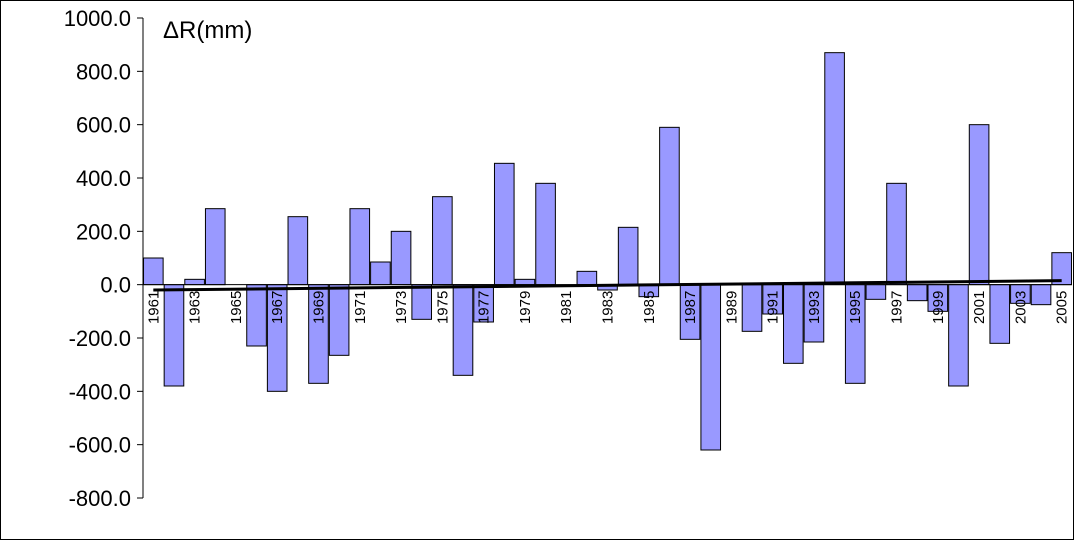 This screenshot has width=1074, height=545. What do you see at coordinates (1041, 295) in the screenshot?
I see `bar-2004` at bounding box center [1041, 295].